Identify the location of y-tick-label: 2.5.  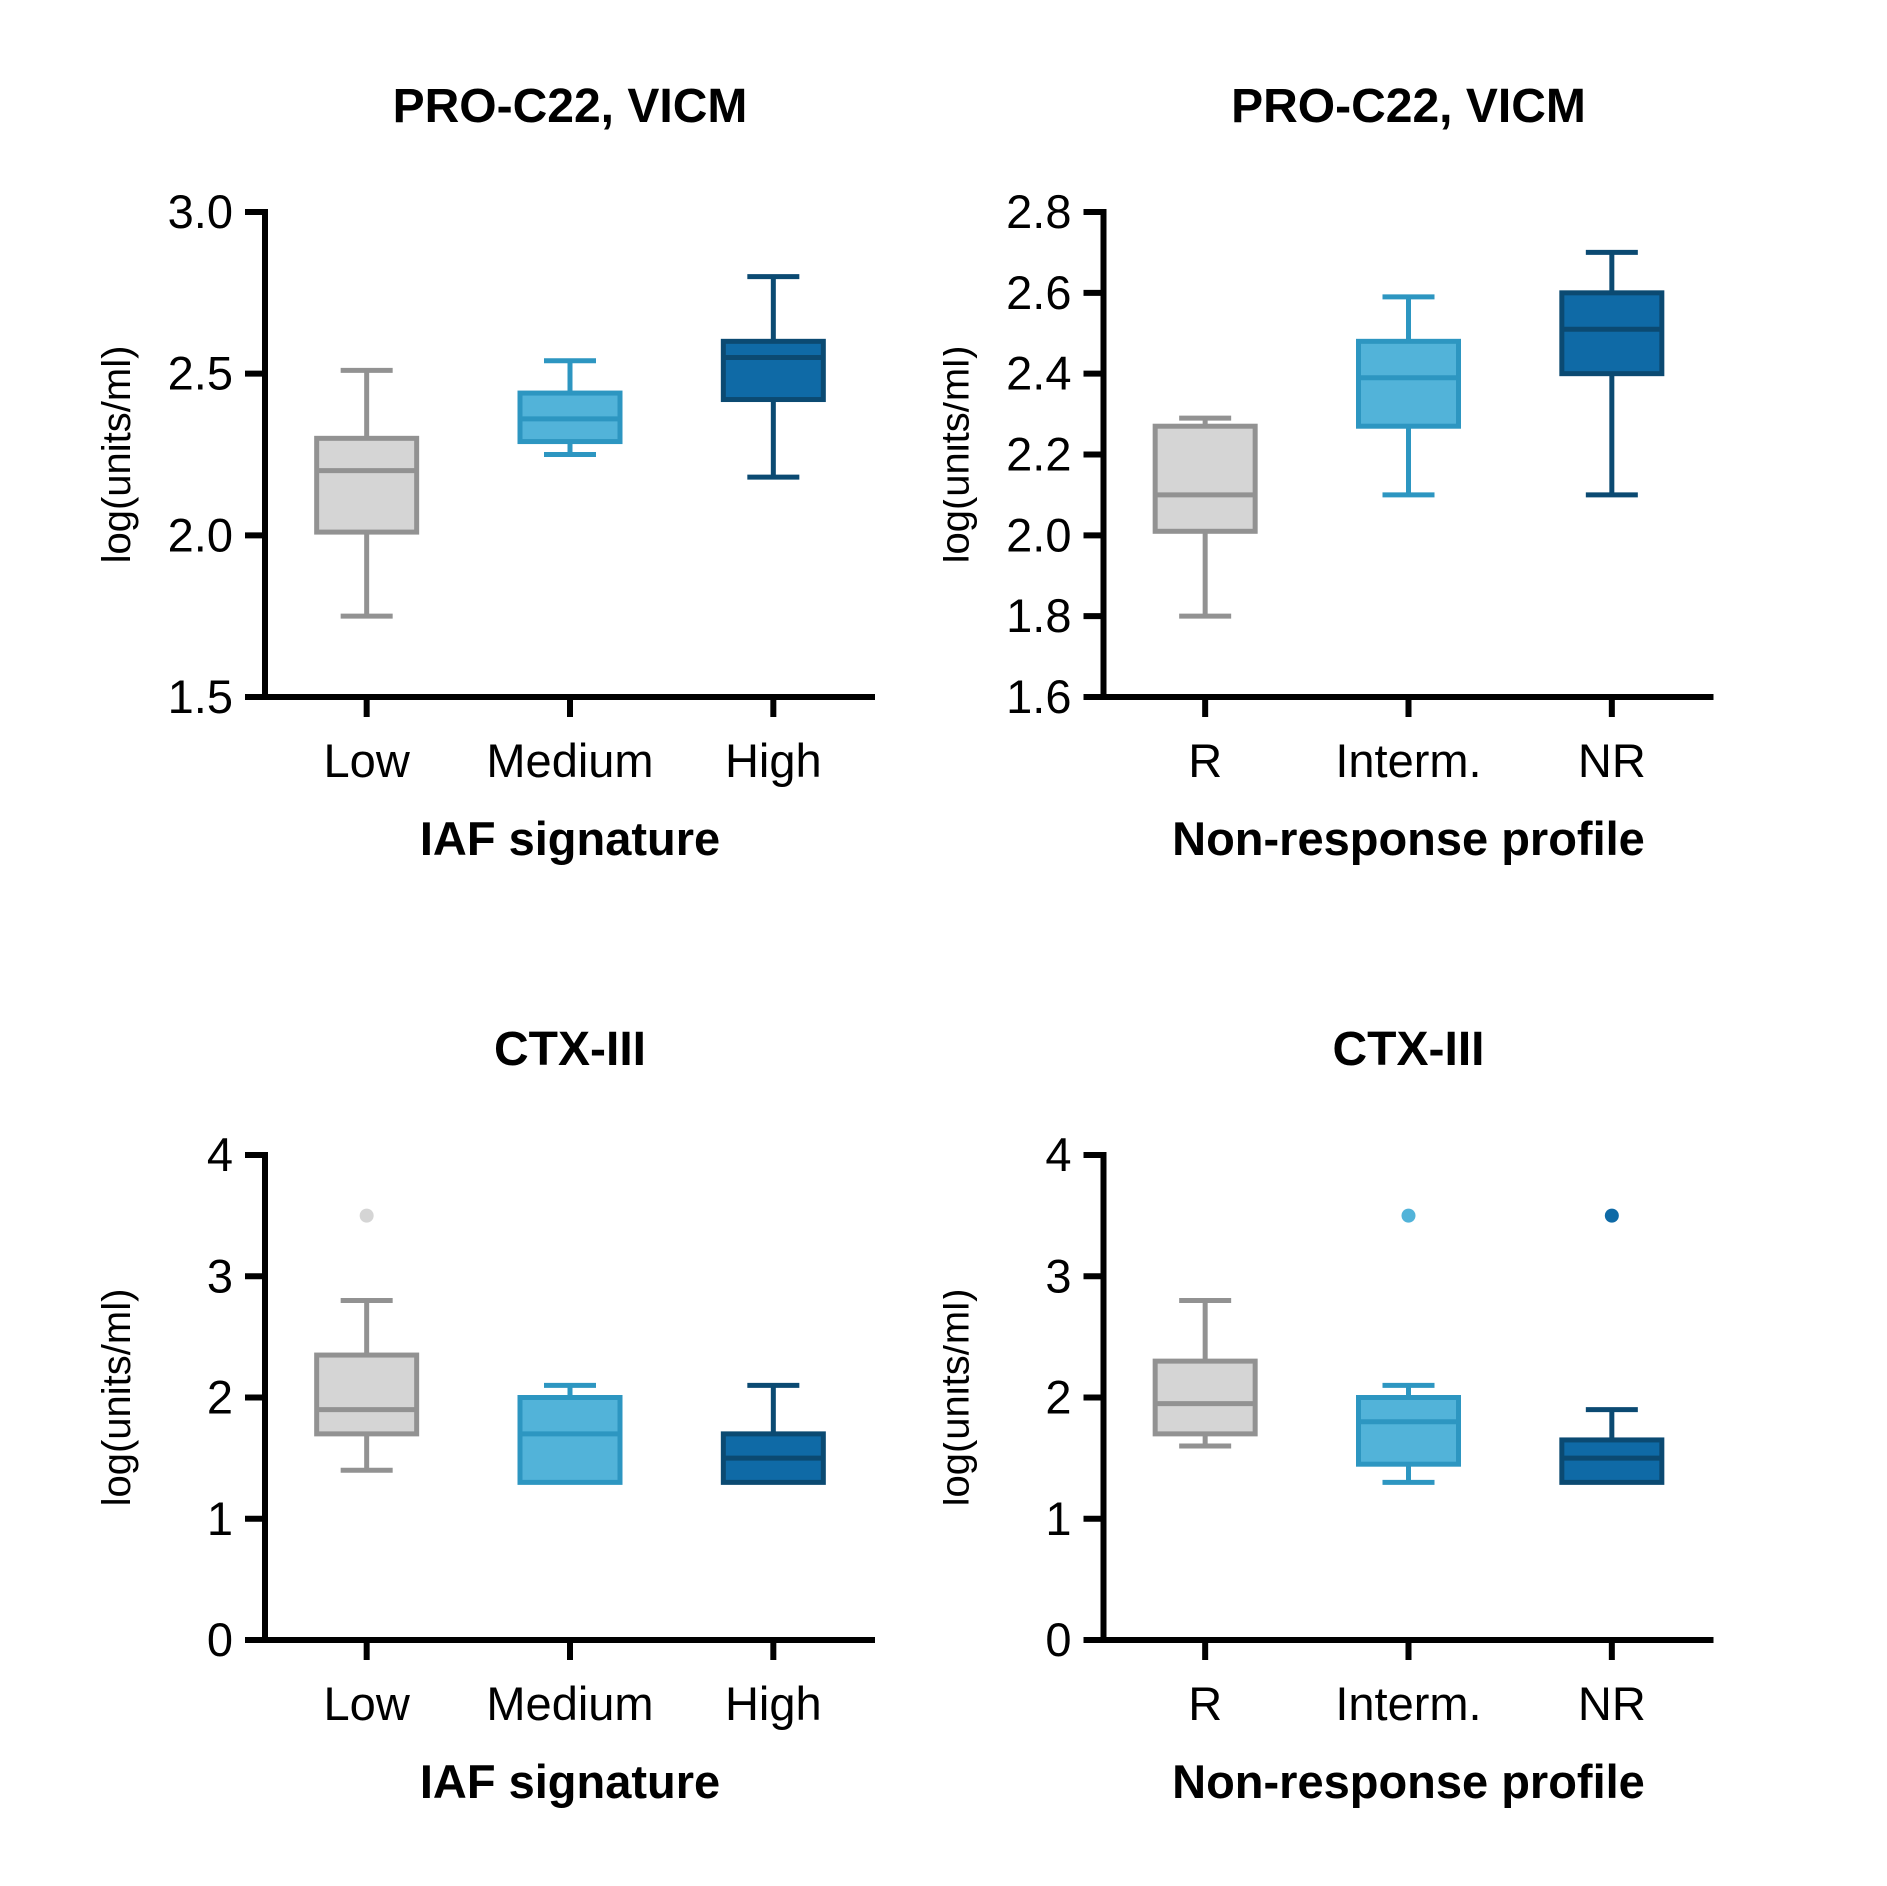
(200, 373).